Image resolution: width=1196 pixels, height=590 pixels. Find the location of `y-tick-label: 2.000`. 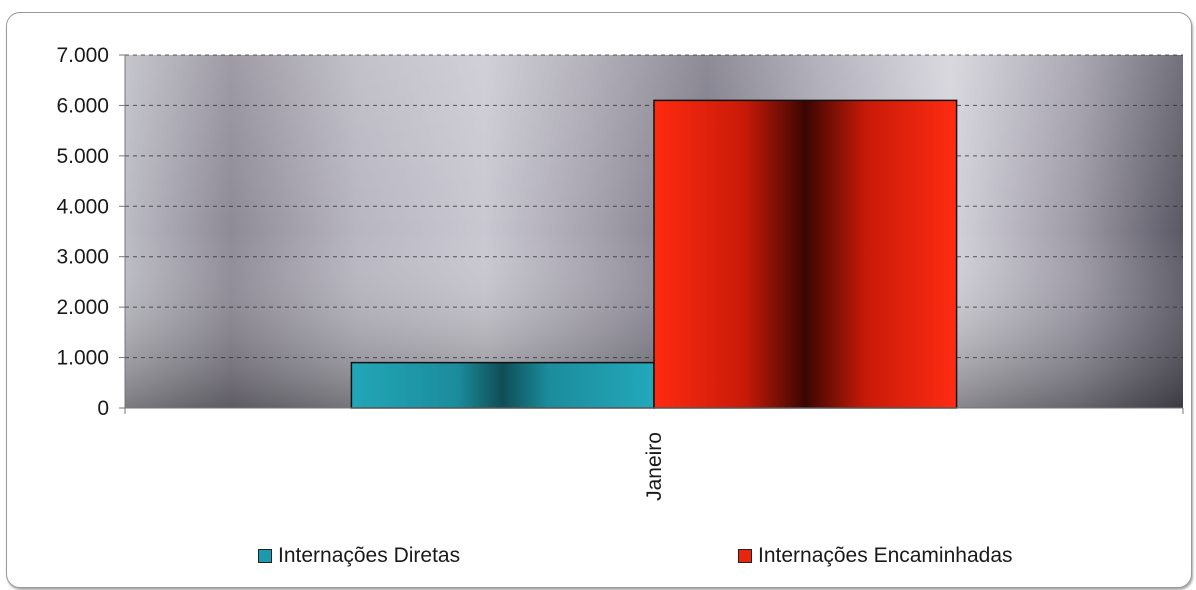

y-tick-label: 2.000 is located at coordinates (82, 307).